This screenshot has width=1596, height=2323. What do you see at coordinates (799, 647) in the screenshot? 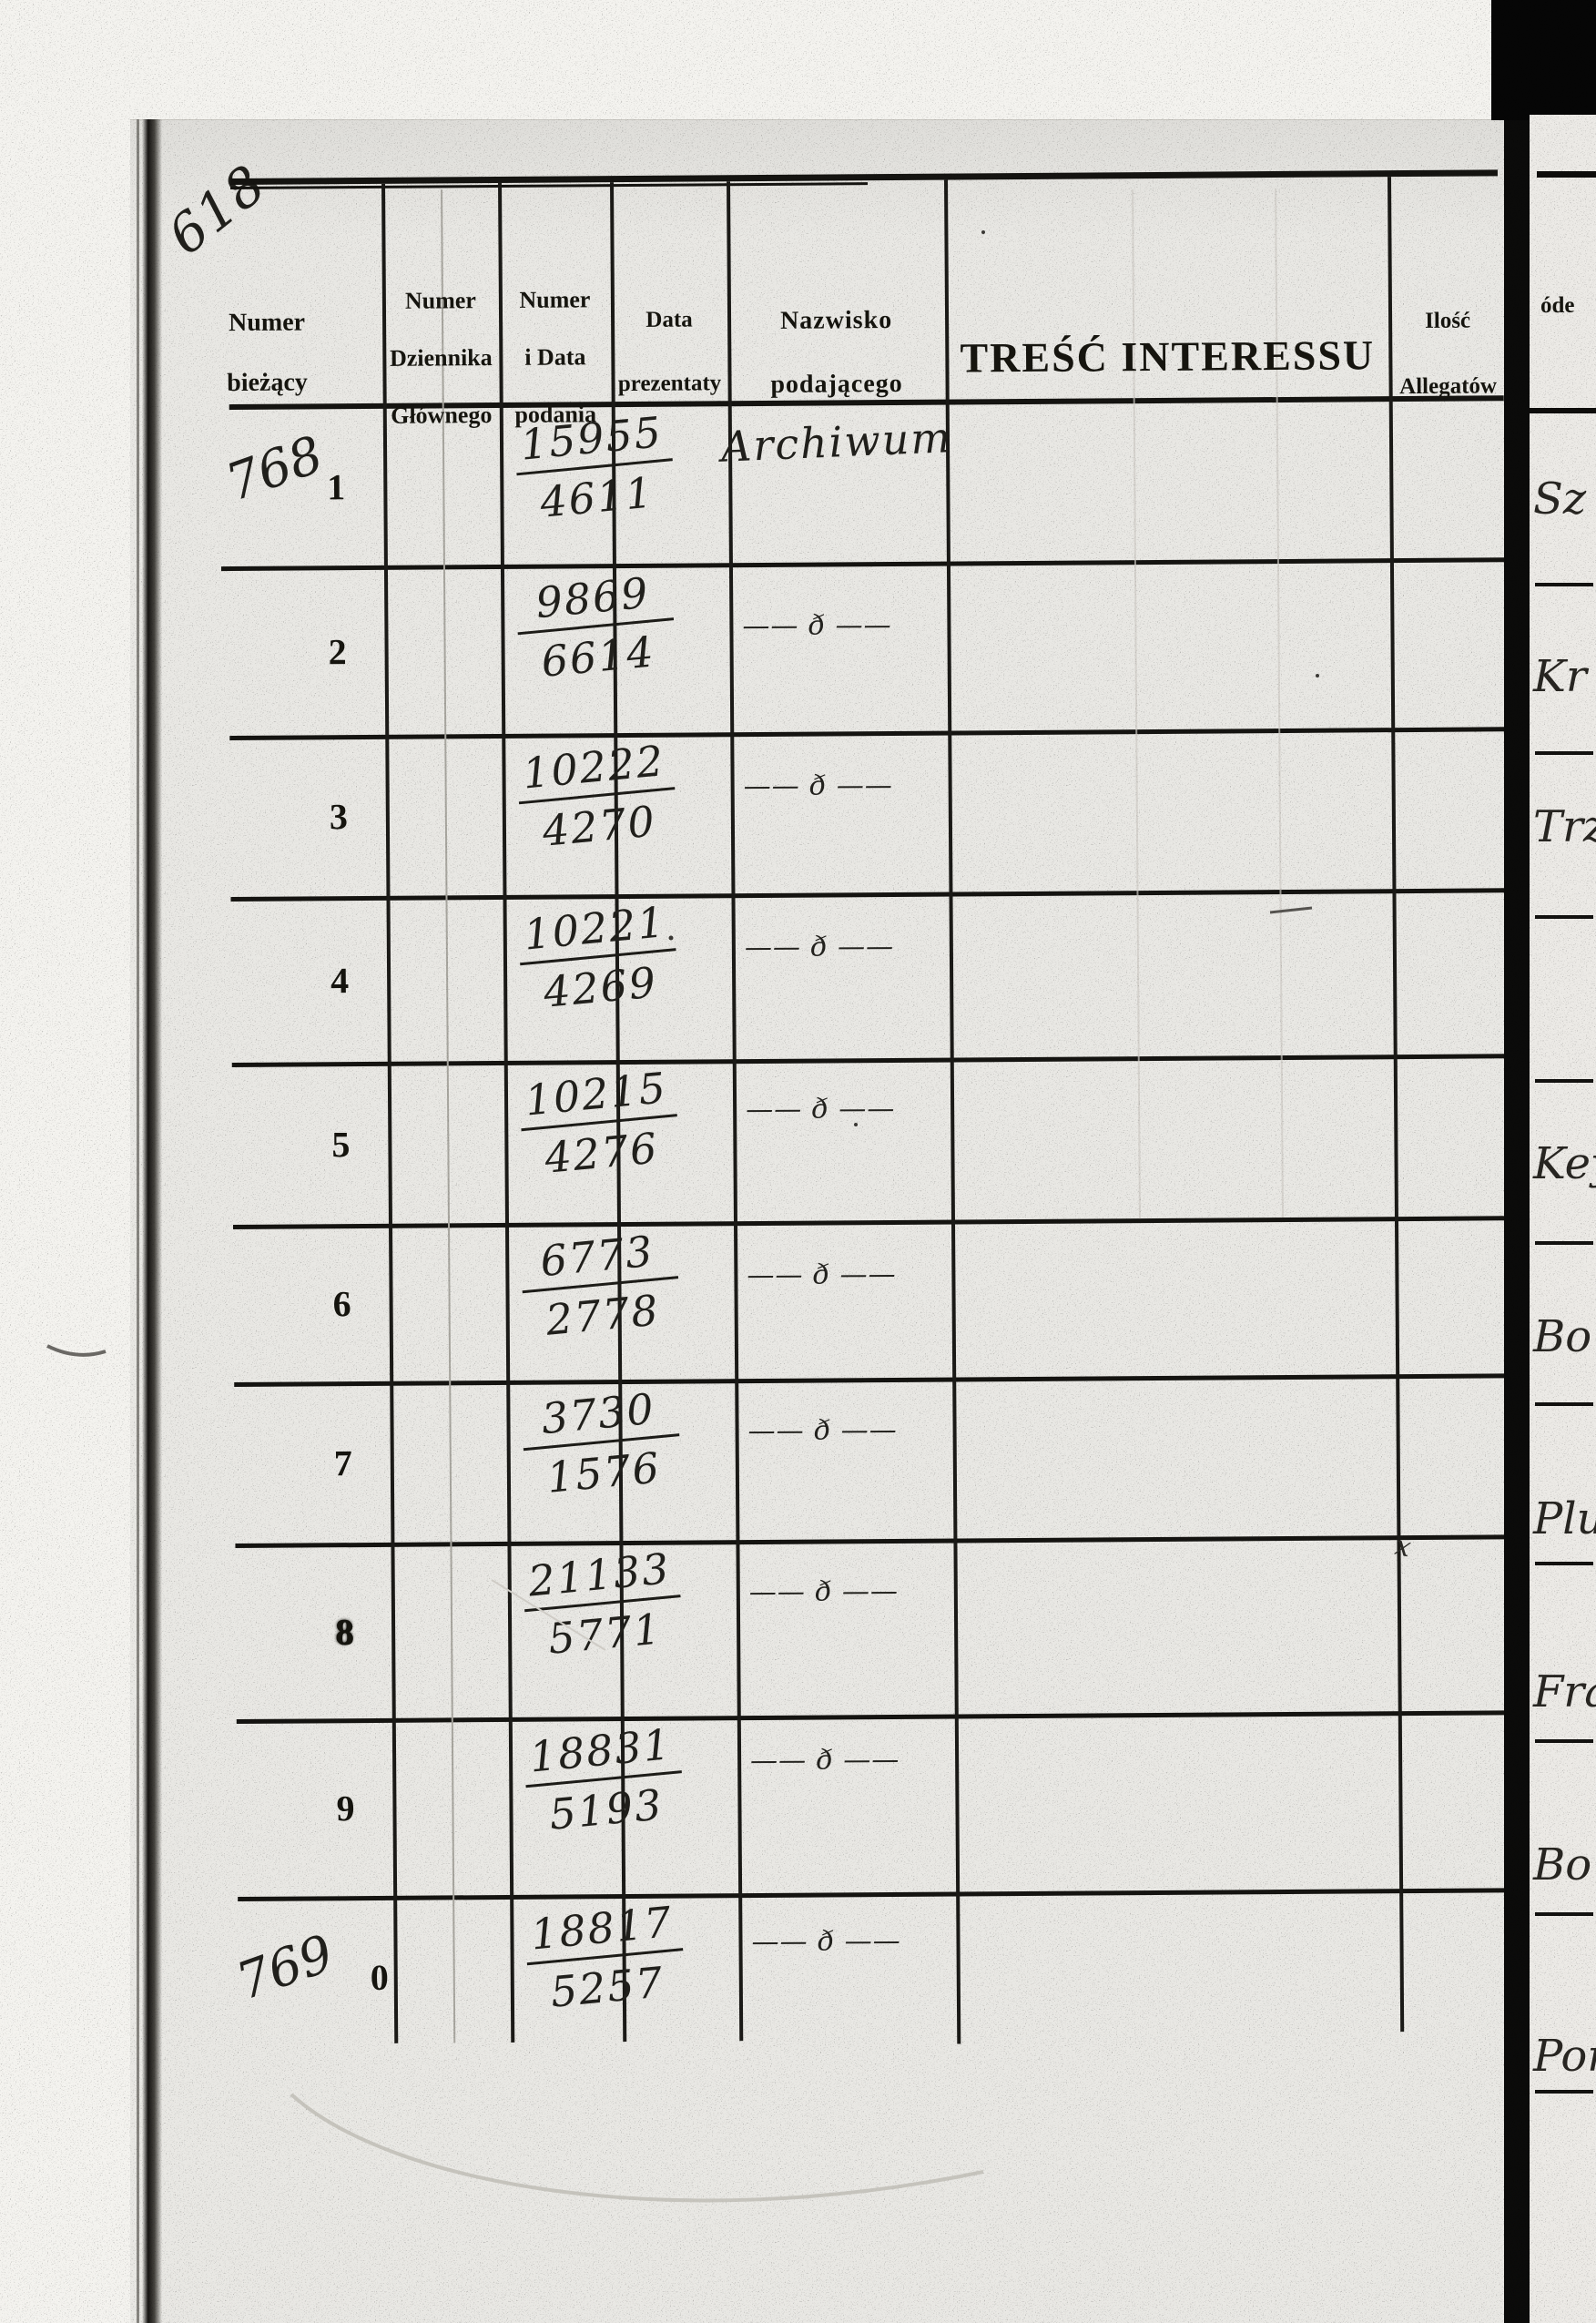
I see `table-row: 2 9869 6614 —— ð ——` at bounding box center [799, 647].